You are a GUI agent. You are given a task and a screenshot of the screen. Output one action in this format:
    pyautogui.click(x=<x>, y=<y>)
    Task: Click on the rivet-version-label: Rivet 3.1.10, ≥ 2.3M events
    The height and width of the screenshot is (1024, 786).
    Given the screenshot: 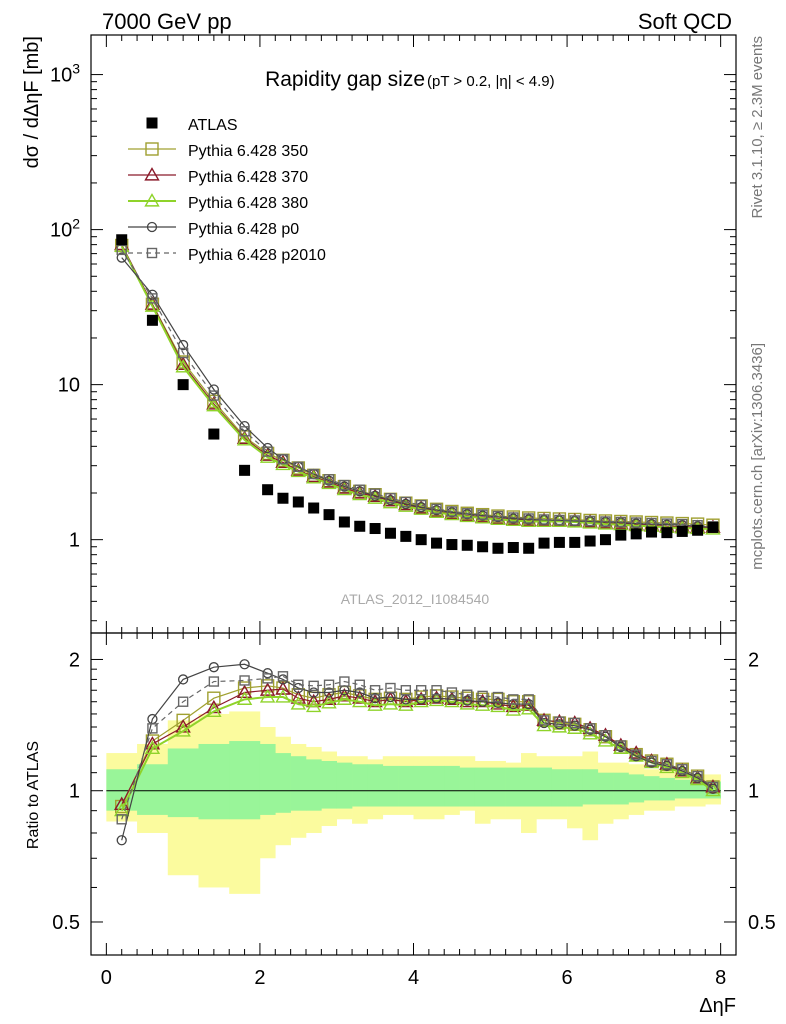 What is the action you would take?
    pyautogui.click(x=757, y=127)
    